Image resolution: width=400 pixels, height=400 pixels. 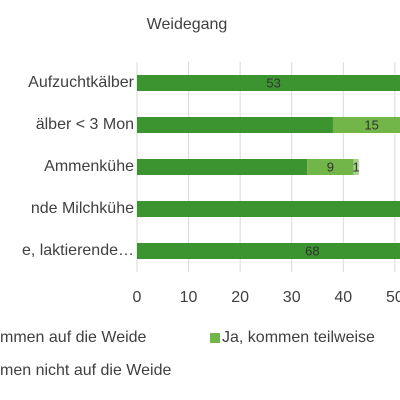 I want to click on x-tick-label: 0, so click(x=137, y=297).